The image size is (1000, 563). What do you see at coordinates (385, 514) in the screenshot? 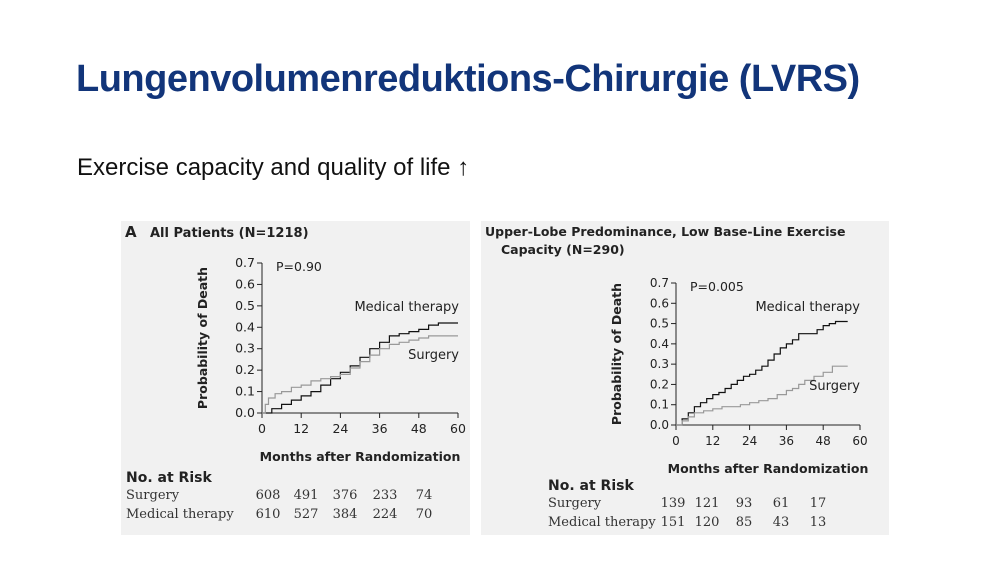
I see `risk-value: 224` at bounding box center [385, 514].